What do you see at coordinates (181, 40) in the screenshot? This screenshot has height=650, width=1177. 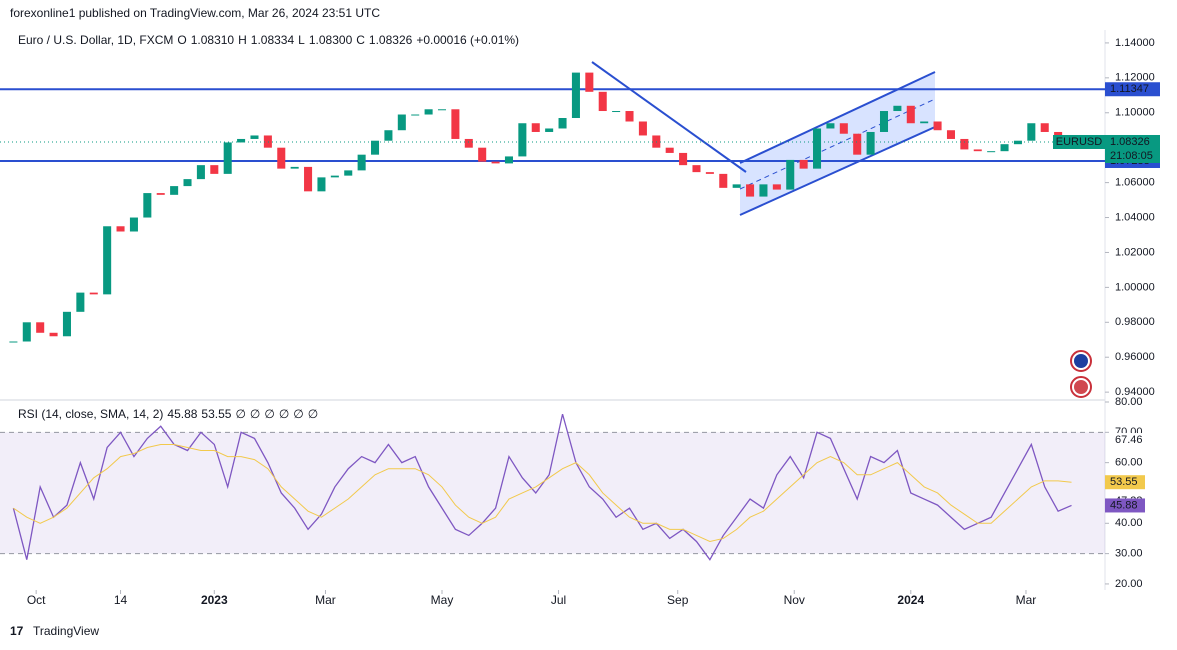 I see `legend-item: O` at bounding box center [181, 40].